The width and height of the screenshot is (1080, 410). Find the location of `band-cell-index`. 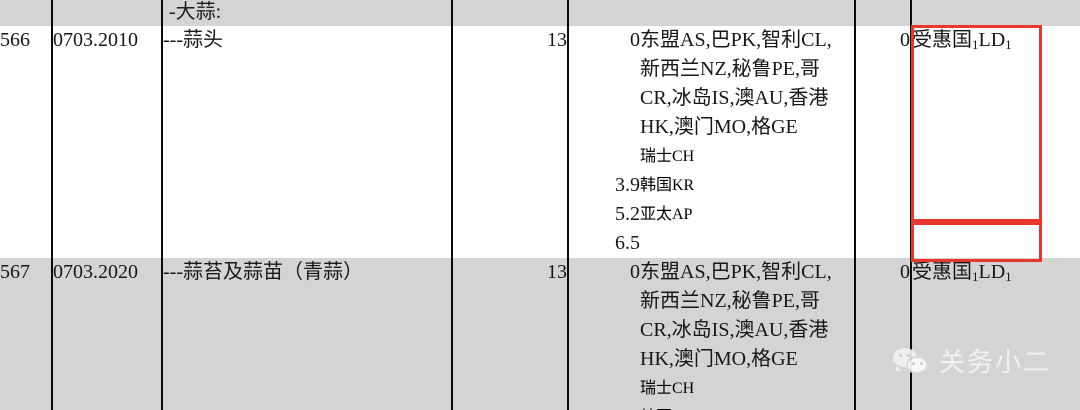

band-cell-index is located at coordinates (26, 13).